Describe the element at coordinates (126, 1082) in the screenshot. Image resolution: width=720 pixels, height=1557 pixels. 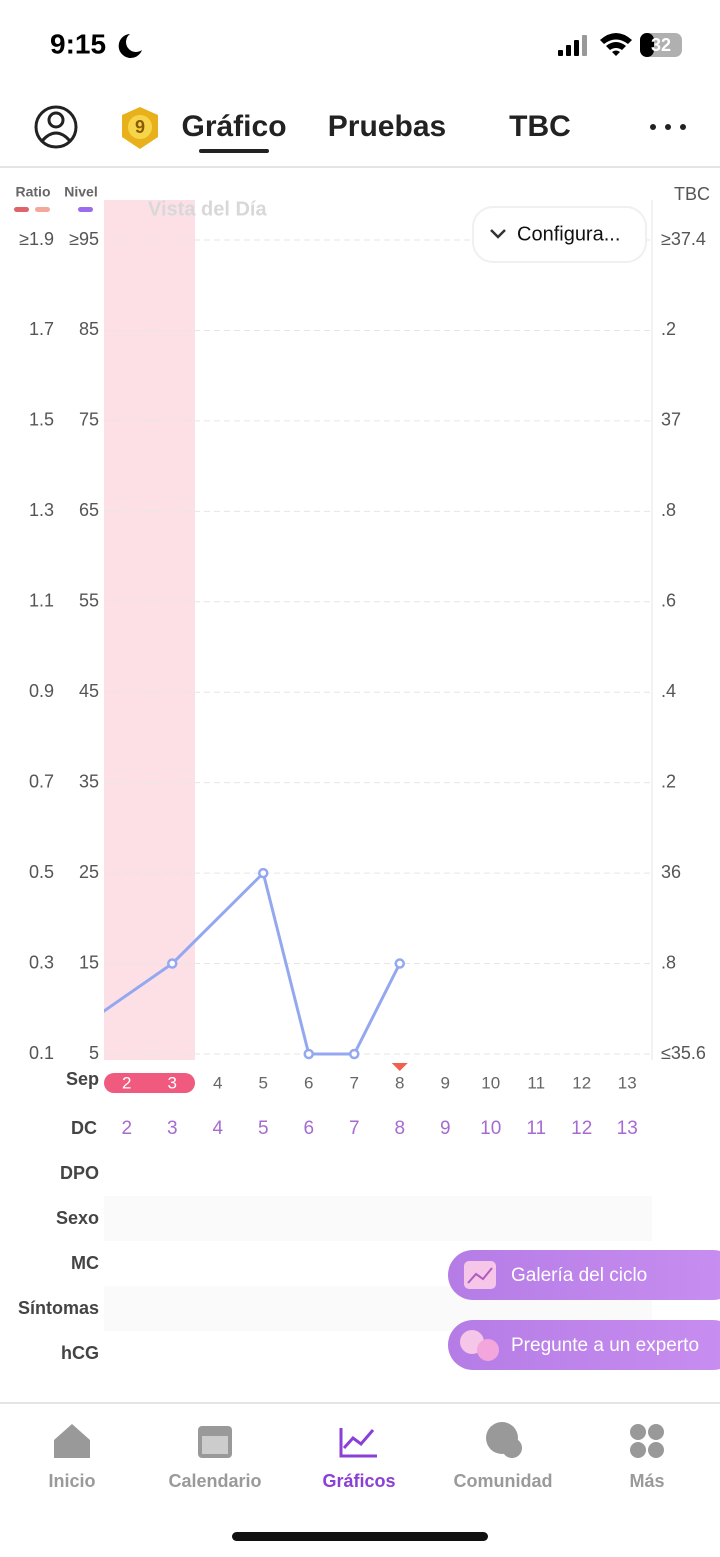
I see `day-label: 2` at that location.